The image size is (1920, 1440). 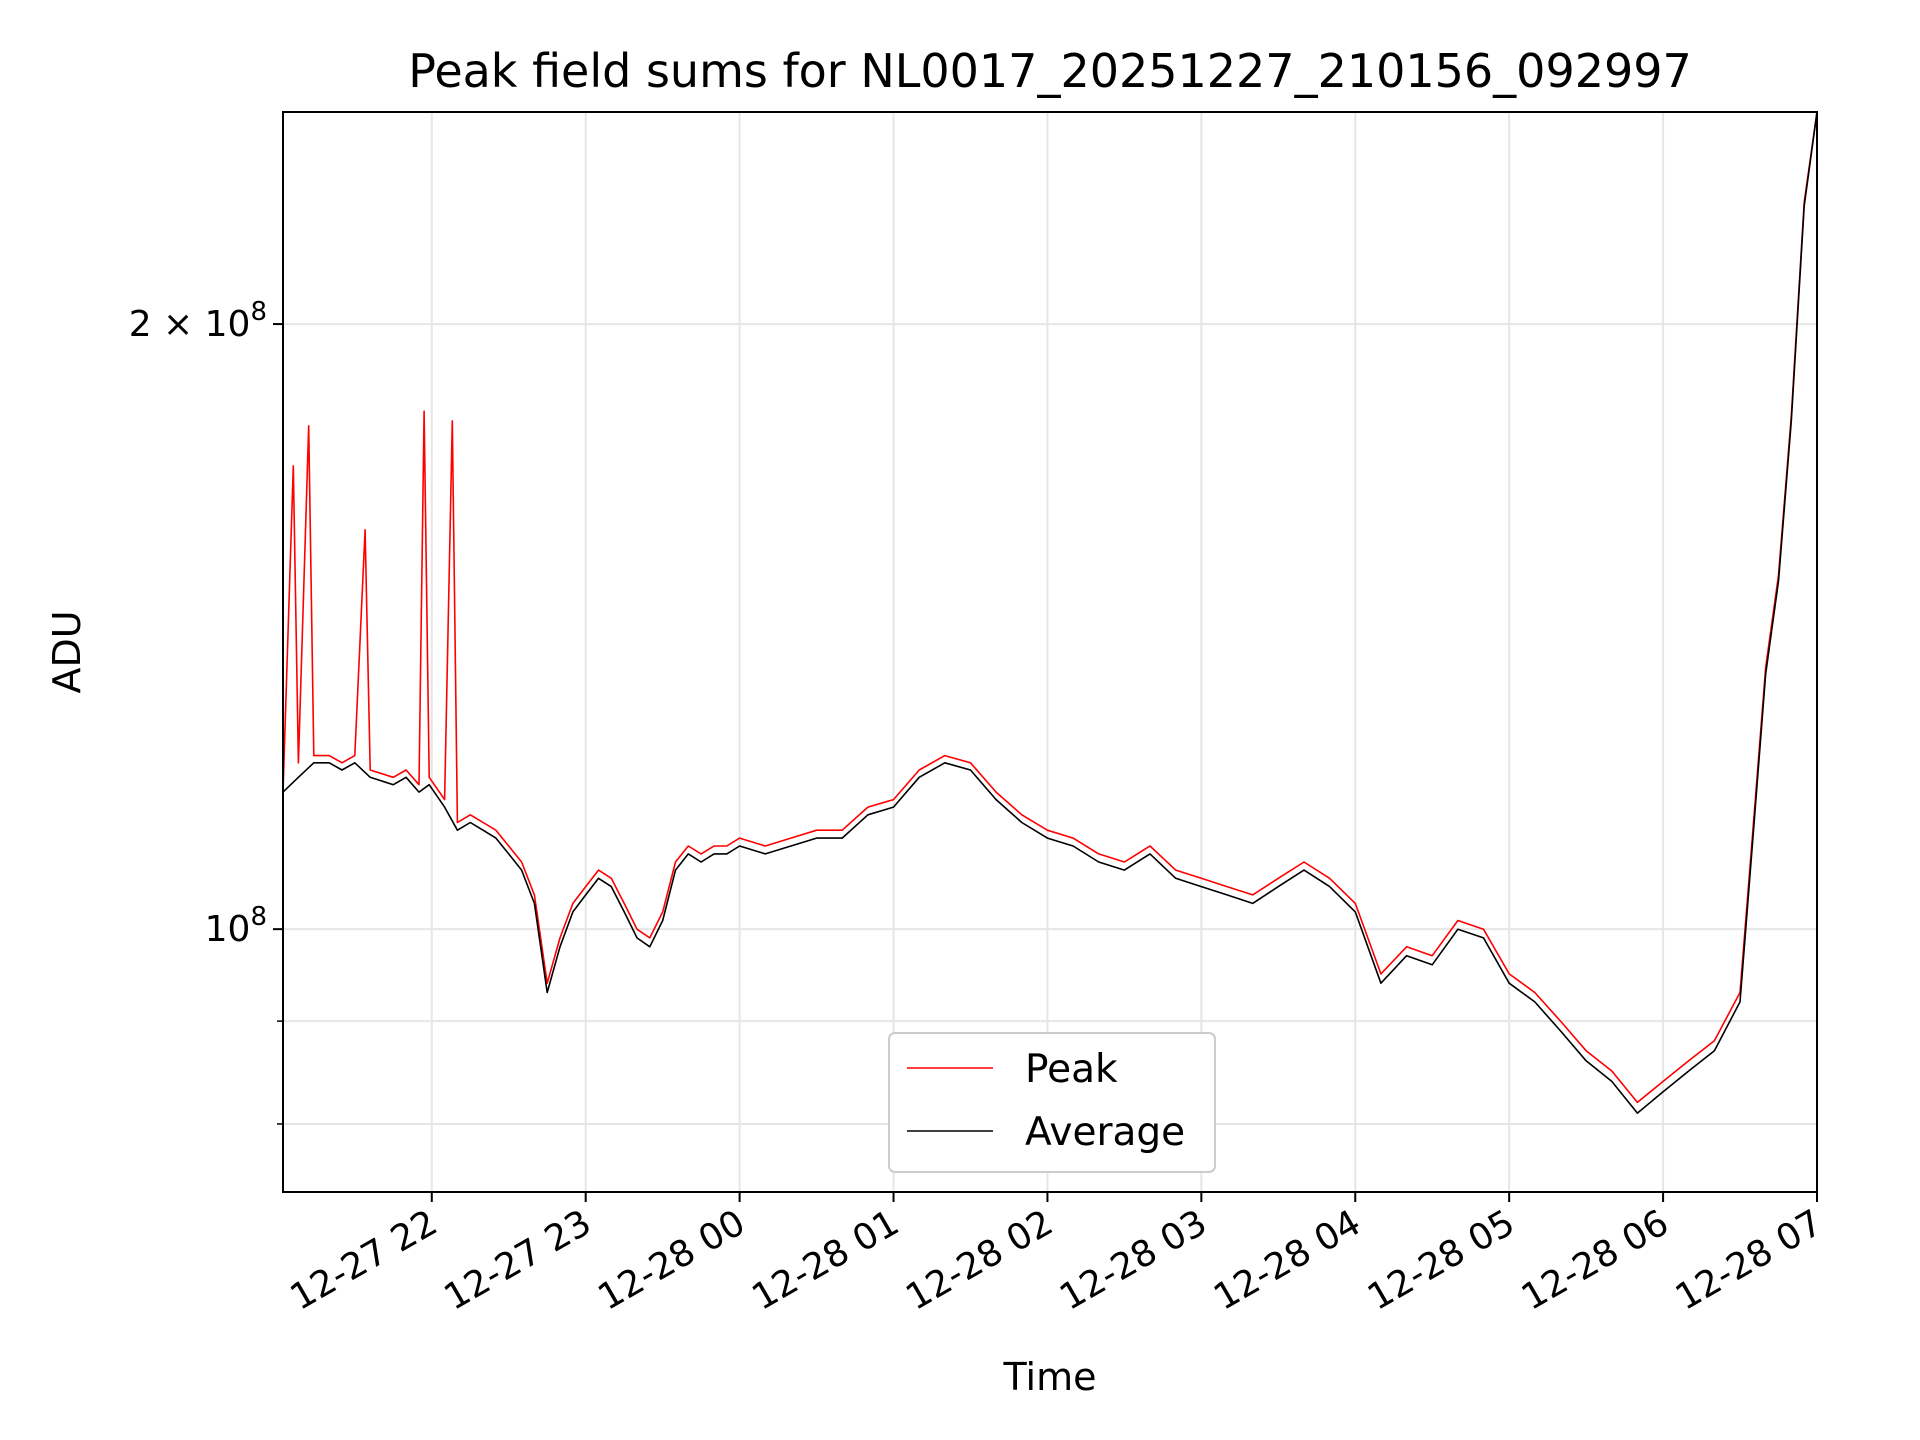 I want to click on y-tick-label: 108, so click(x=236, y=926).